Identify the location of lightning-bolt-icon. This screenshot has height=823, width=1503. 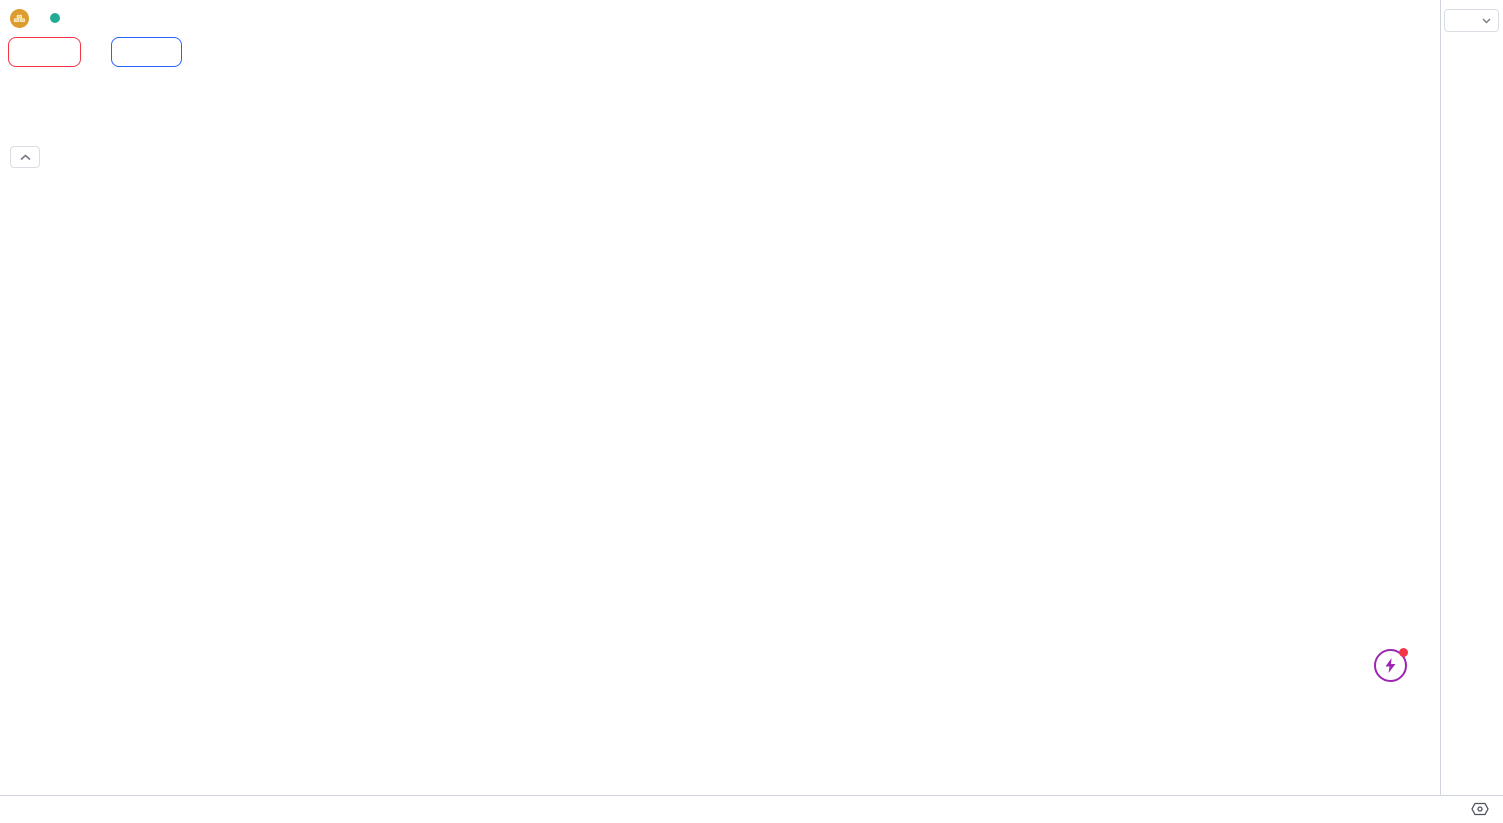
(1390, 665).